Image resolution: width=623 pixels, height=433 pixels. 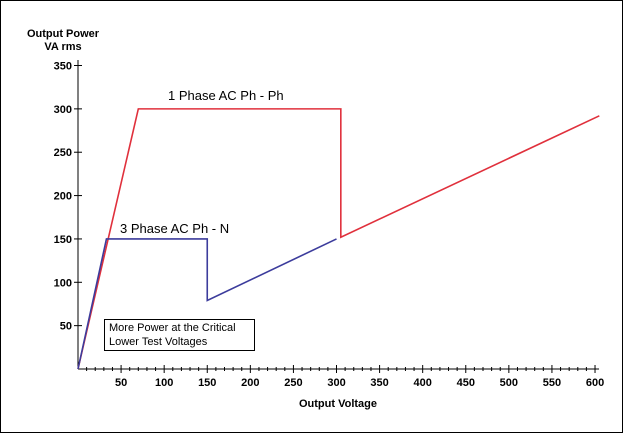 What do you see at coordinates (63, 197) in the screenshot?
I see `y-tick-label-200: 200` at bounding box center [63, 197].